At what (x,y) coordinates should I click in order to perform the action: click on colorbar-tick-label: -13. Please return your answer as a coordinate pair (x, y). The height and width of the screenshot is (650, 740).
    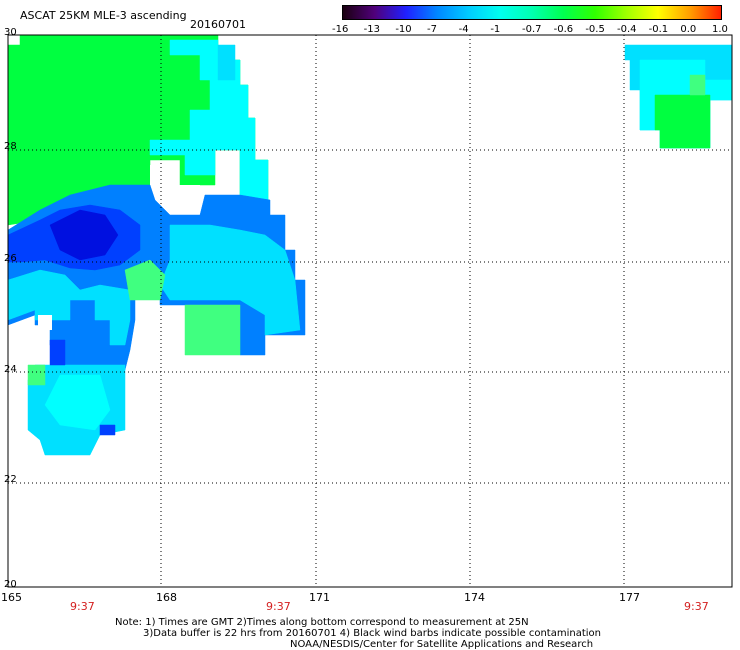
    Looking at the image, I should click on (371, 29).